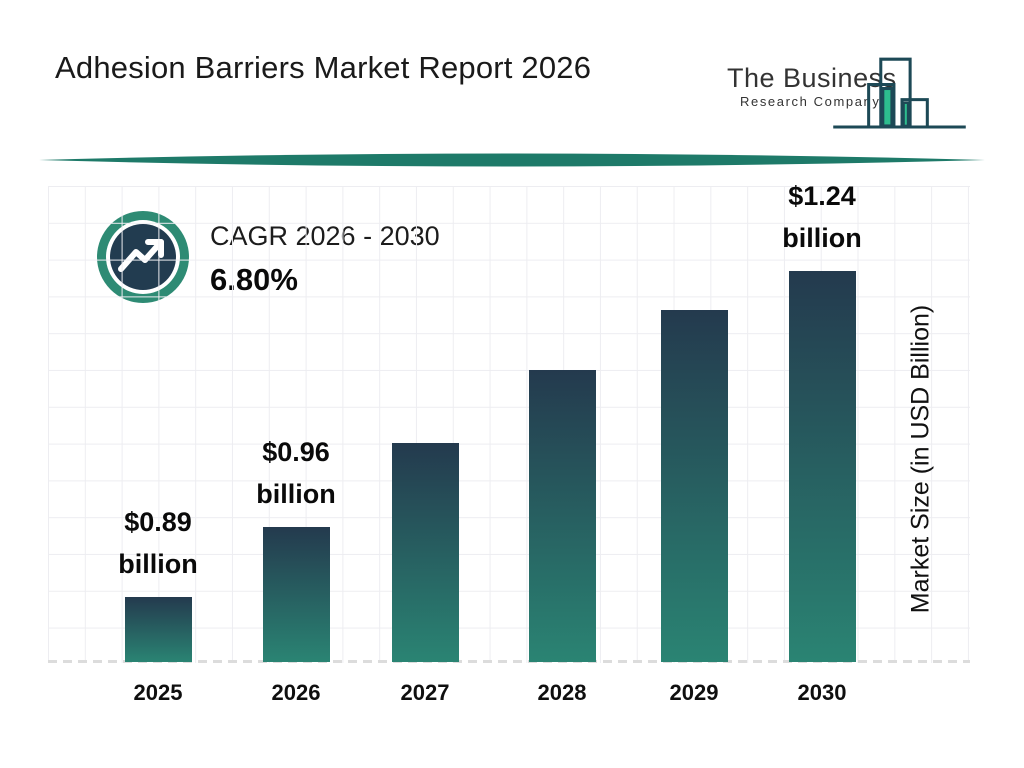  I want to click on header-divider, so click(512, 160).